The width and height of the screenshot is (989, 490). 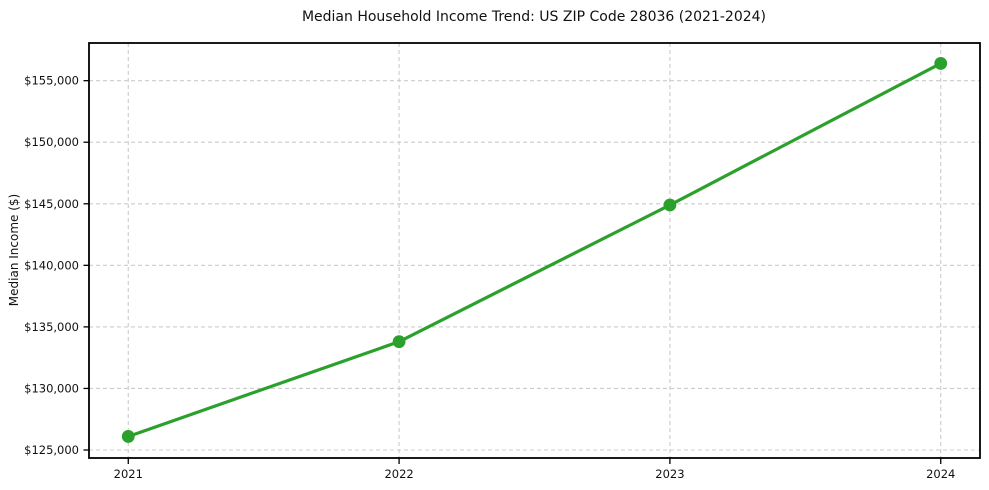 I want to click on data-point-2024, so click(x=941, y=63).